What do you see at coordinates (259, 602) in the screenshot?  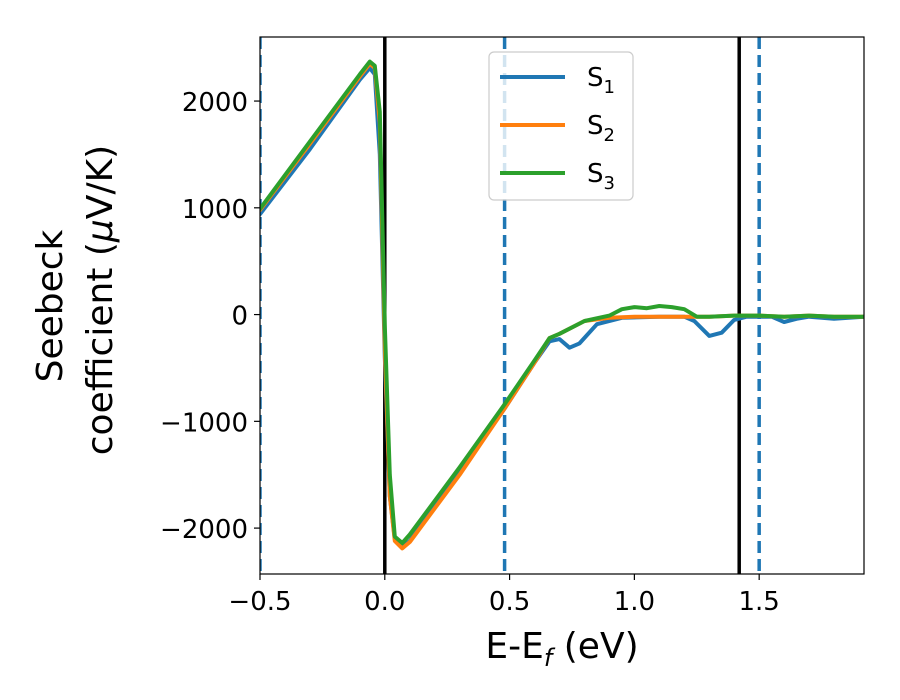 I see `x-tick-label: −0.5` at bounding box center [259, 602].